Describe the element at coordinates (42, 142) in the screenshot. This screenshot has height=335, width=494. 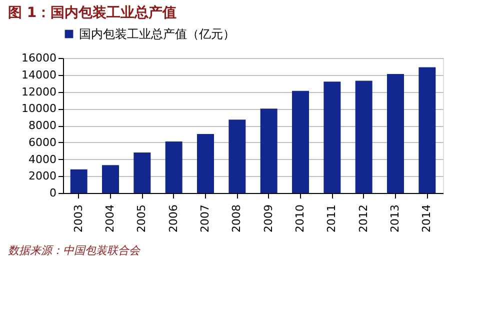
I see `y-tick-label: 6000` at that location.